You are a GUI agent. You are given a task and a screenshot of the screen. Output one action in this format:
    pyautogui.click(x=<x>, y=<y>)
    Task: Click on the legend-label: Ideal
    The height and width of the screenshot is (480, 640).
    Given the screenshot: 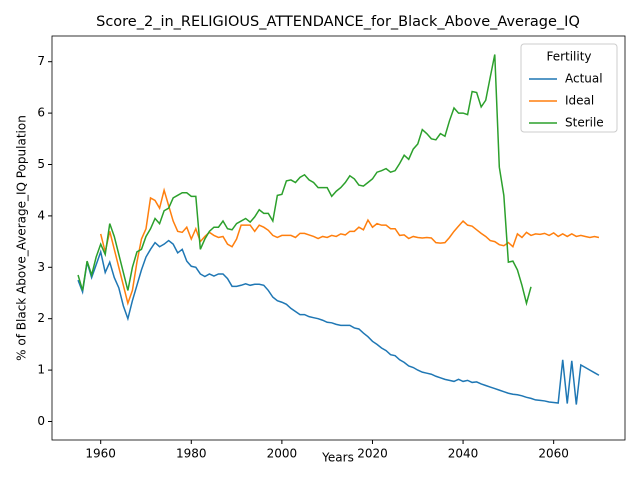 What is the action you would take?
    pyautogui.click(x=579, y=101)
    